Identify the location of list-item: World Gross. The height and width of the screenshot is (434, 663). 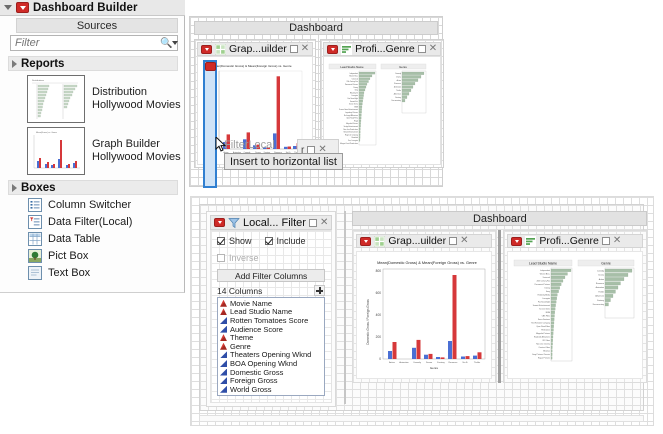
(271, 389).